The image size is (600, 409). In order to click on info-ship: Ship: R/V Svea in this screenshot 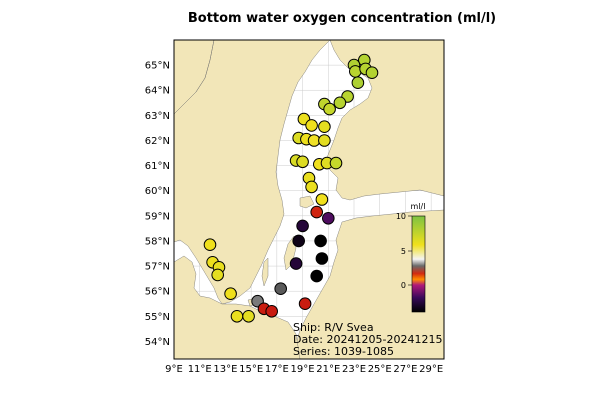, I will do `click(333, 327)`.